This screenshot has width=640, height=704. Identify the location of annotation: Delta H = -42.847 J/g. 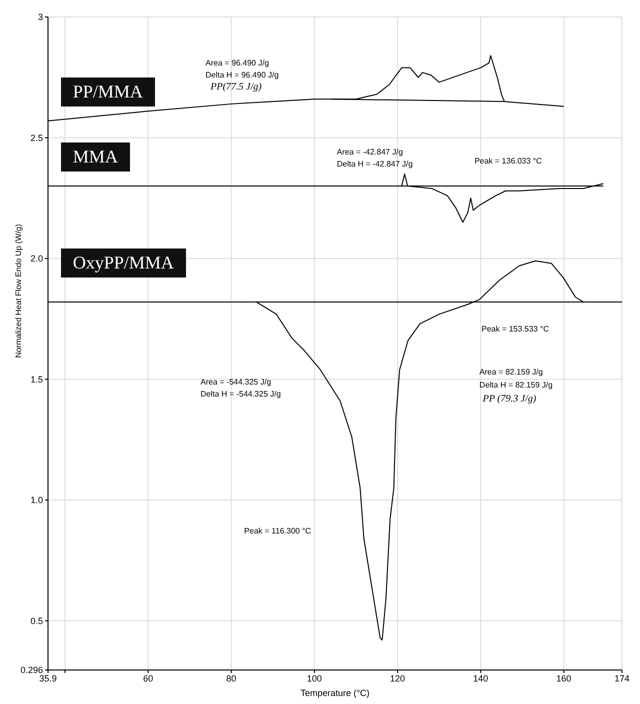
(374, 164).